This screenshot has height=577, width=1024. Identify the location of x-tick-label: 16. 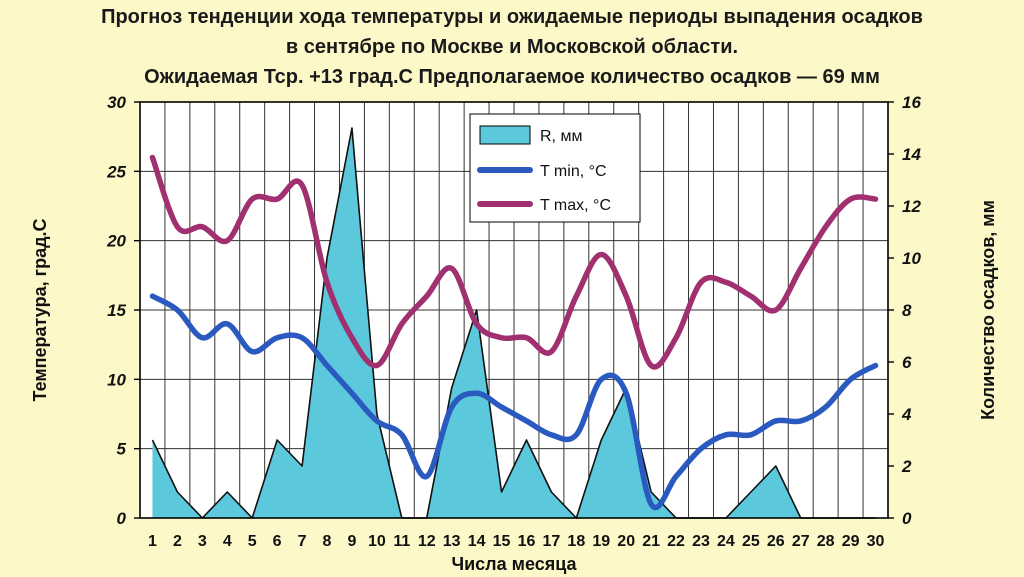
(527, 541).